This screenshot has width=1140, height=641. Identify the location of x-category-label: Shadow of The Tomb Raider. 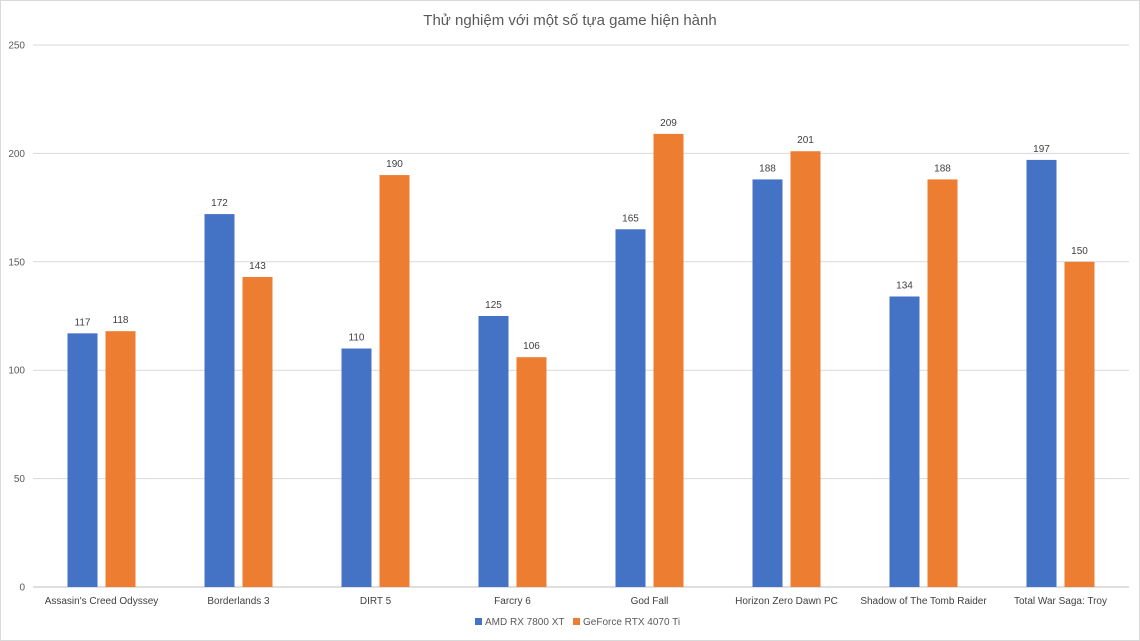
(923, 601).